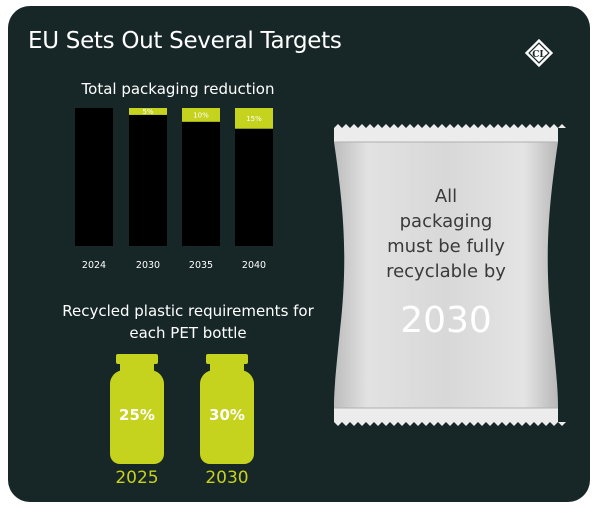 Image resolution: width=600 pixels, height=514 pixels. I want to click on diamond-logo-icon: CL, so click(539, 53).